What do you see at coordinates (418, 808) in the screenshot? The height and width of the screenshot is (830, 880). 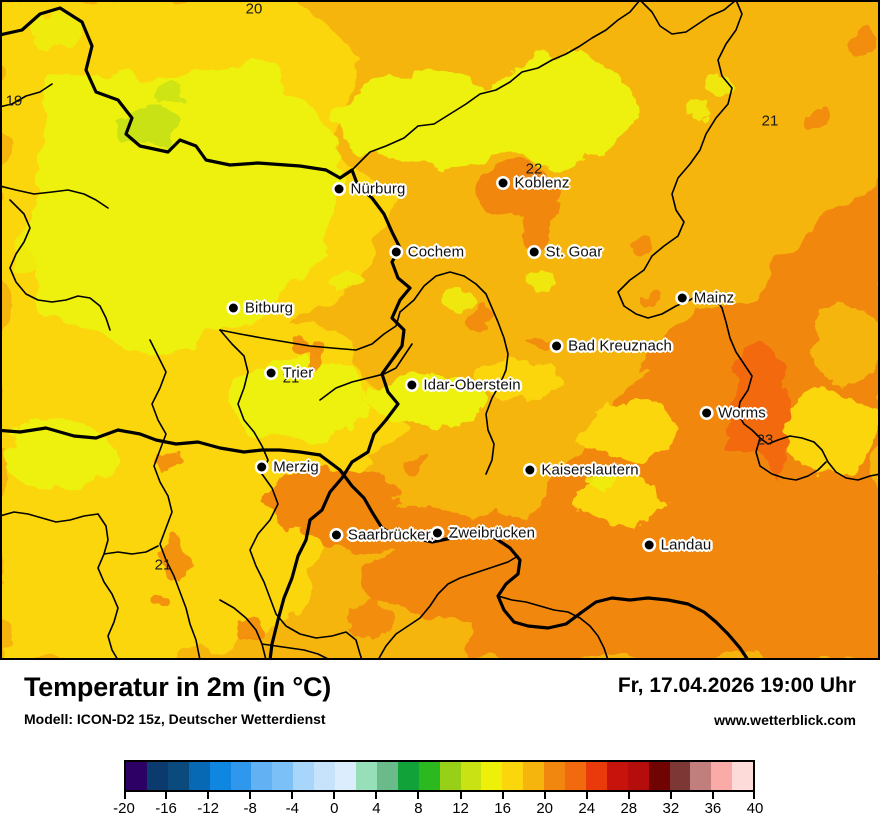 I see `colorbar-tick-label: 8` at bounding box center [418, 808].